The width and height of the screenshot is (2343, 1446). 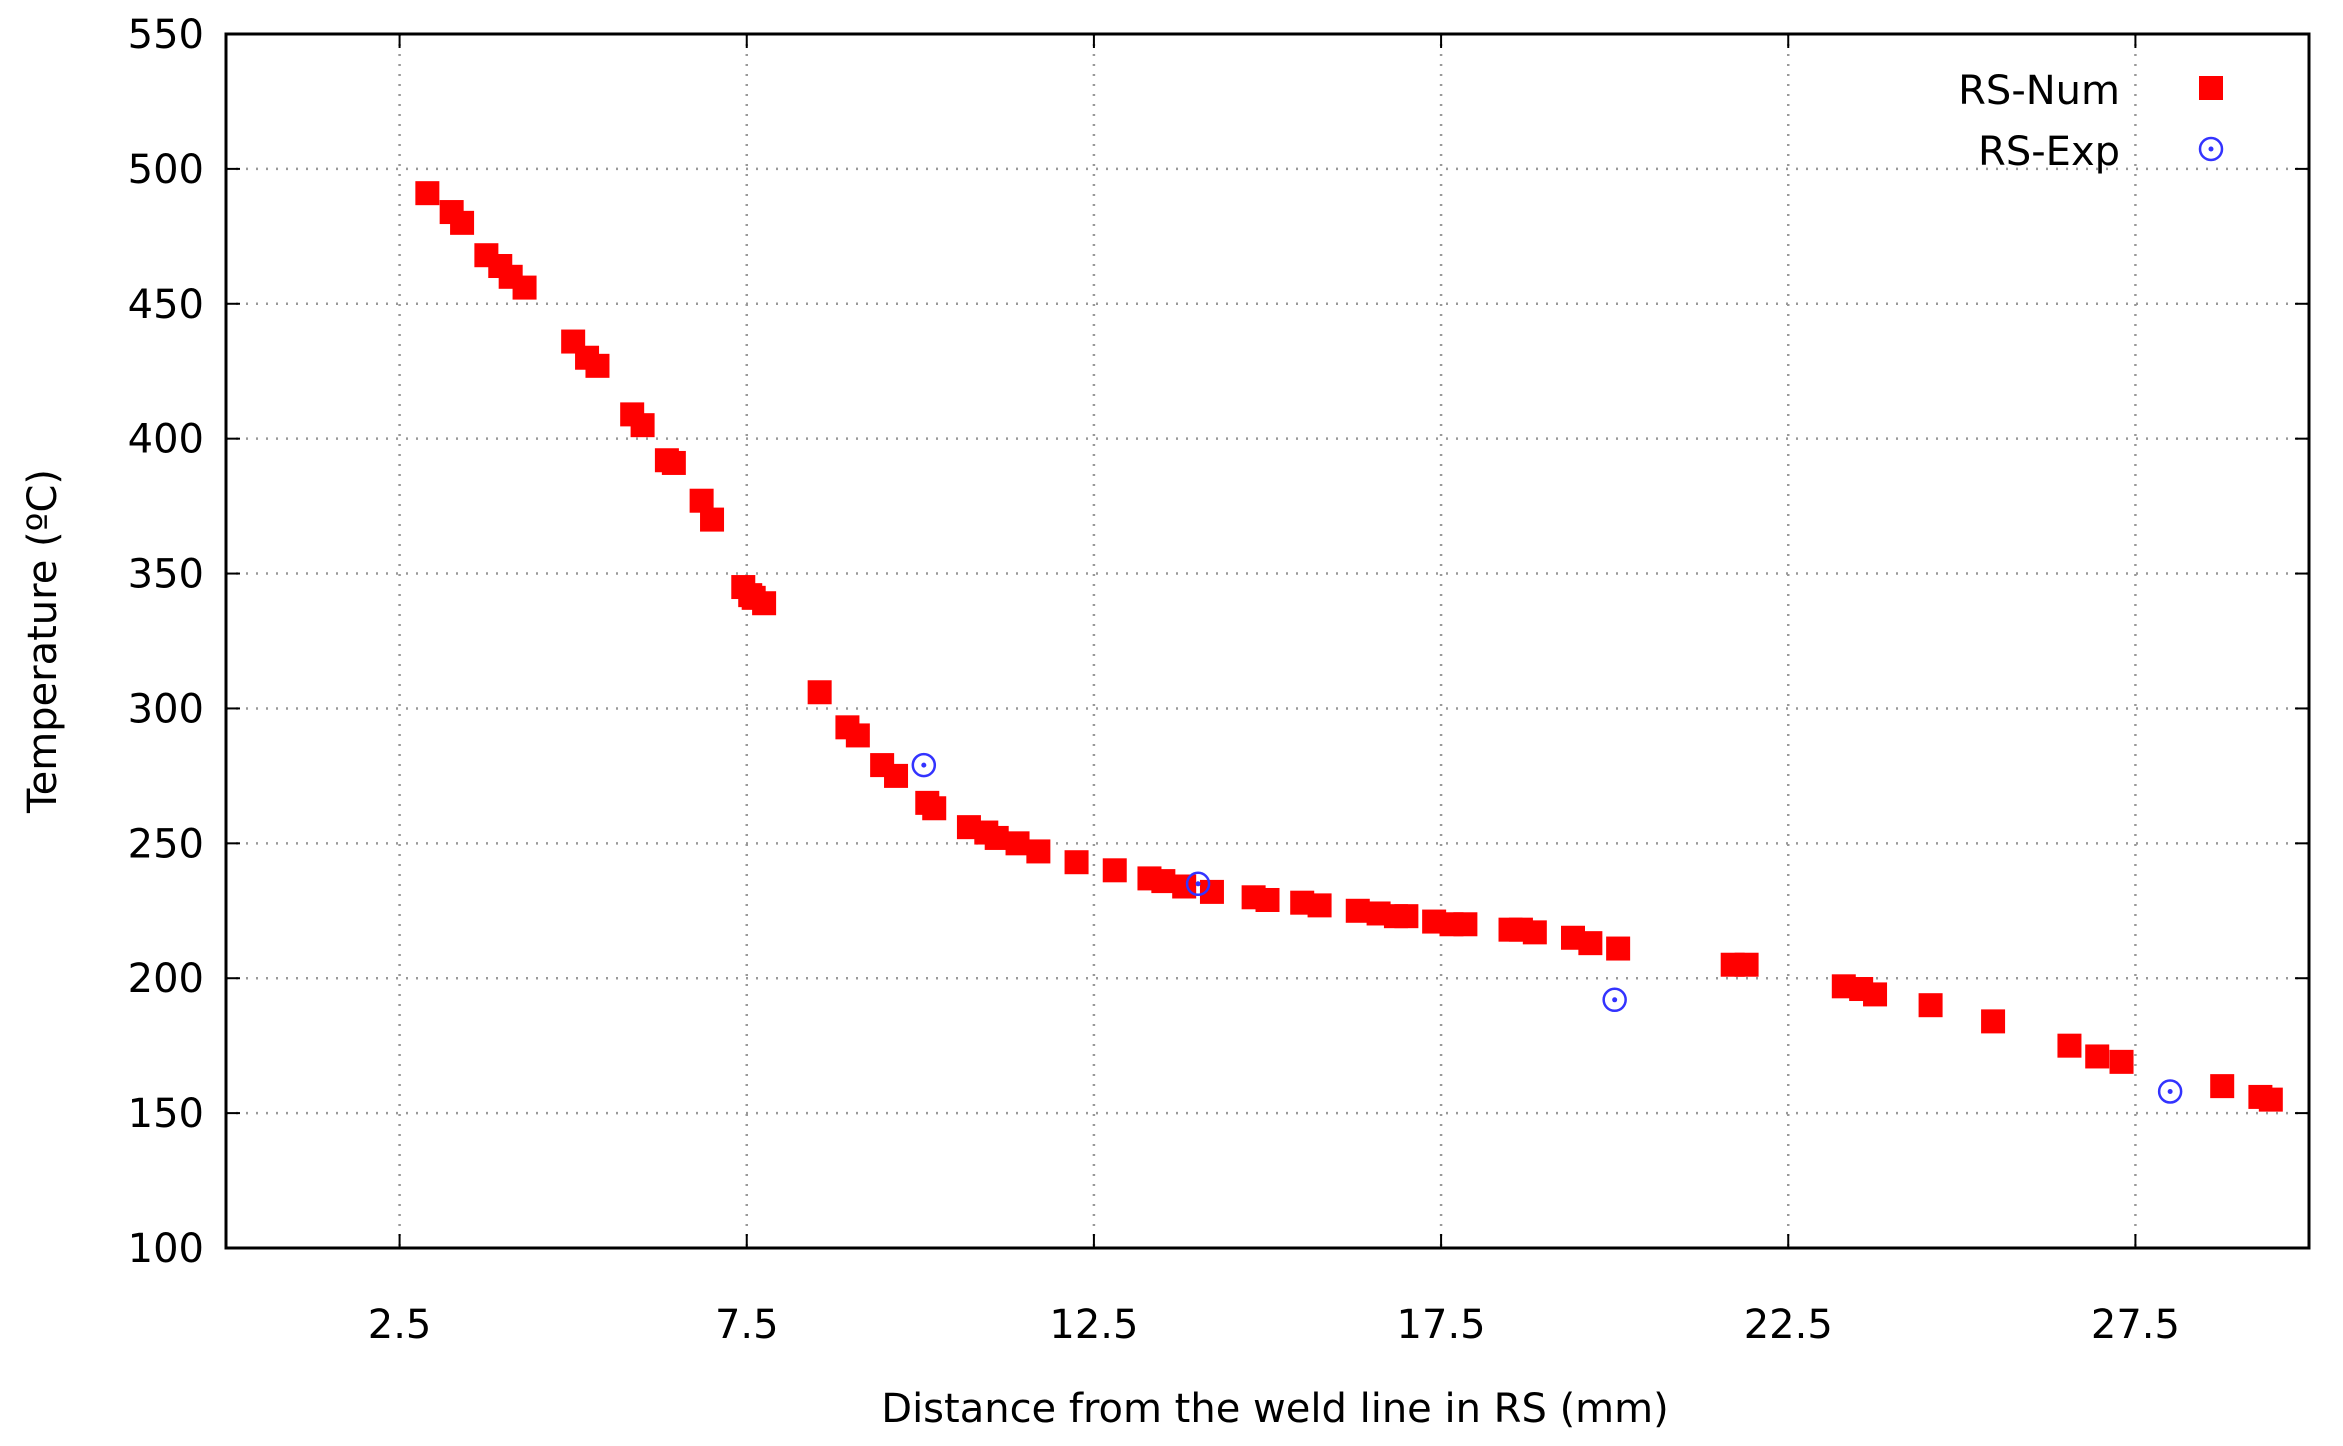 I want to click on y-tick-label: 400, so click(x=166, y=440).